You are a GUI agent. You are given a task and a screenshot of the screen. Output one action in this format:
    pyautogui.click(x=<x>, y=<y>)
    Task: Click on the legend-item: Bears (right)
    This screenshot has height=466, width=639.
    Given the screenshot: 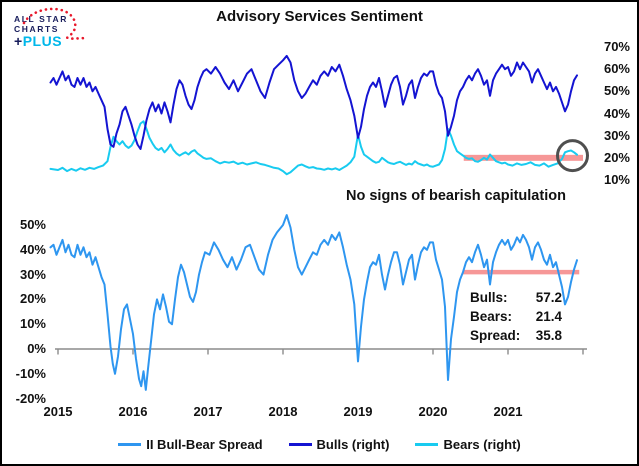 What is the action you would take?
    pyautogui.click(x=468, y=444)
    